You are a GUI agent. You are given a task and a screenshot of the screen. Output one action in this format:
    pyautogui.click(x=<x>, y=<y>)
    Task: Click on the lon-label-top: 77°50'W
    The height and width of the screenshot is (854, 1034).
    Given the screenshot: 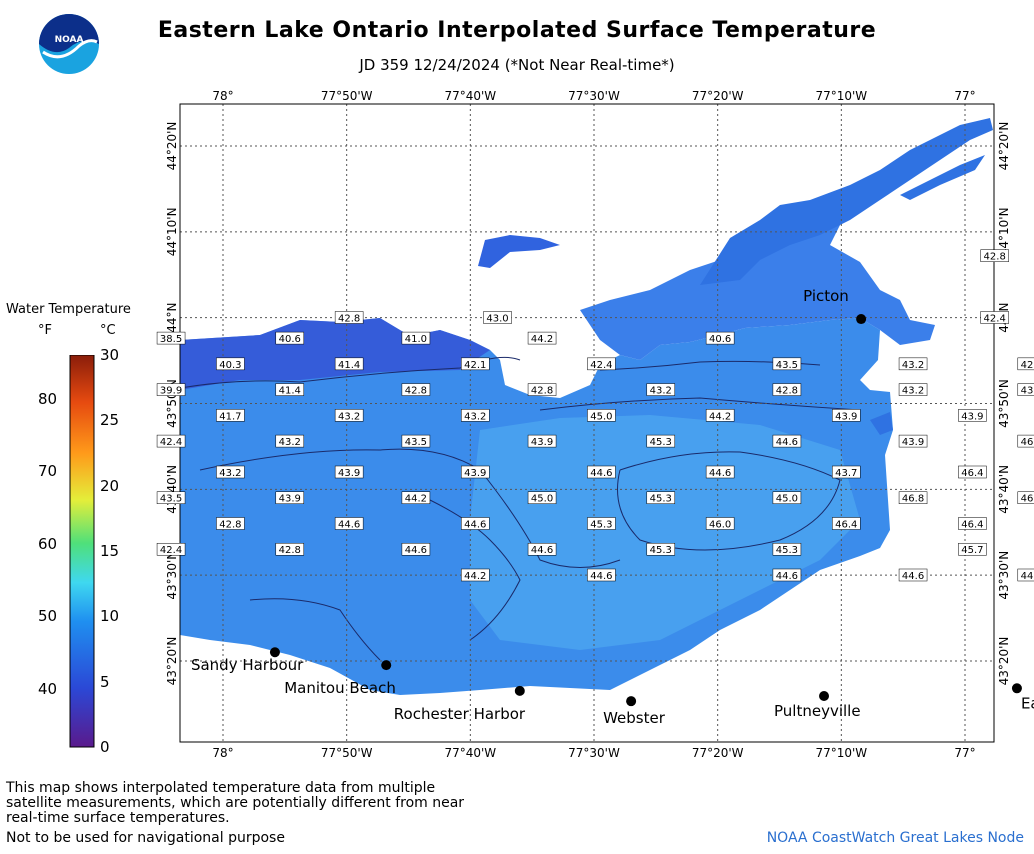 What is the action you would take?
    pyautogui.click(x=347, y=96)
    